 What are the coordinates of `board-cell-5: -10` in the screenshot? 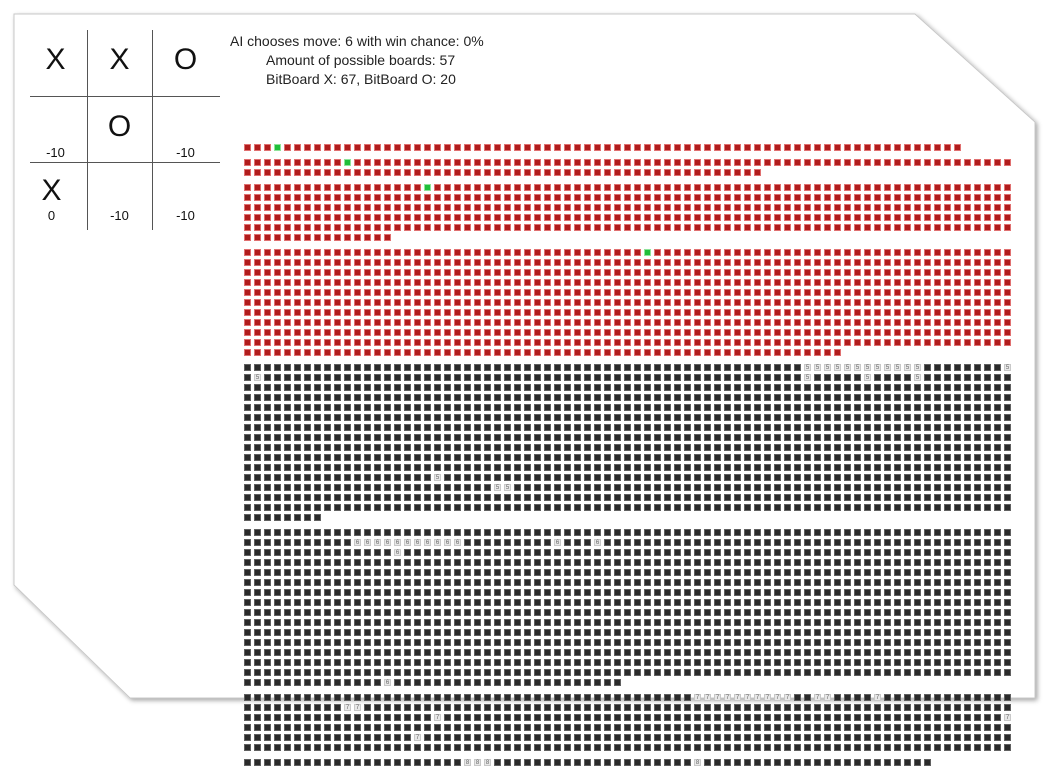 It's located at (185, 130).